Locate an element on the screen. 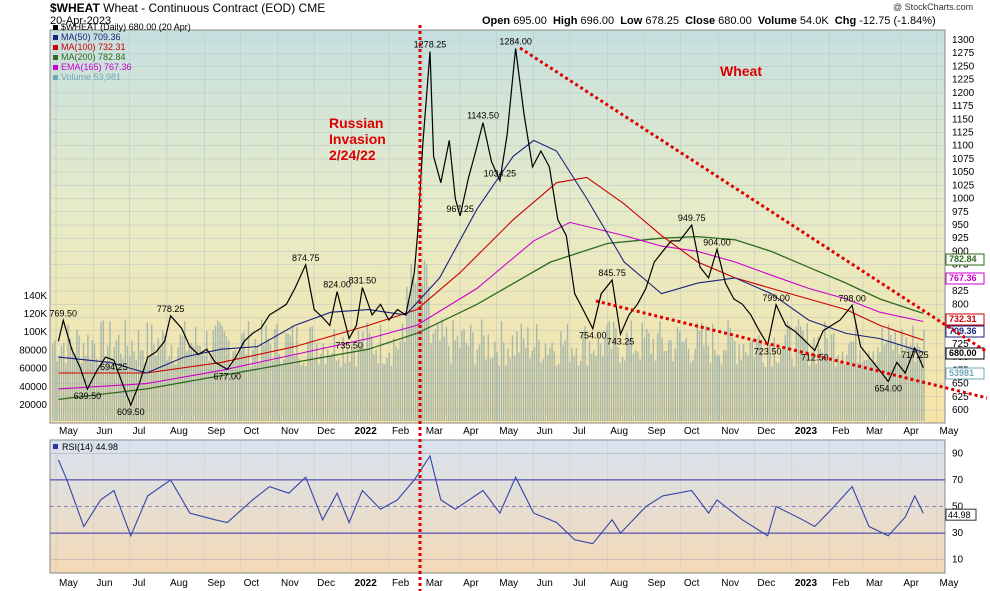 The height and width of the screenshot is (591, 990). x-tick-label: Oct is located at coordinates (252, 431).